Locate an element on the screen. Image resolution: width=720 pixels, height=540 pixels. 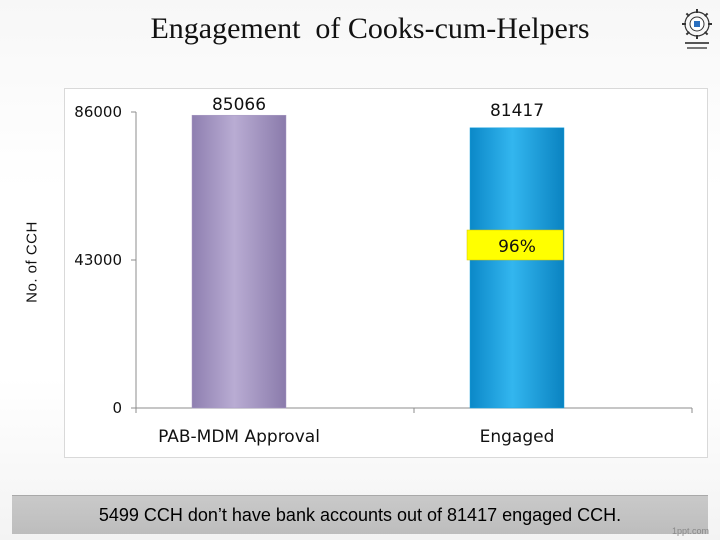
annotation-box is located at coordinates (515, 245).